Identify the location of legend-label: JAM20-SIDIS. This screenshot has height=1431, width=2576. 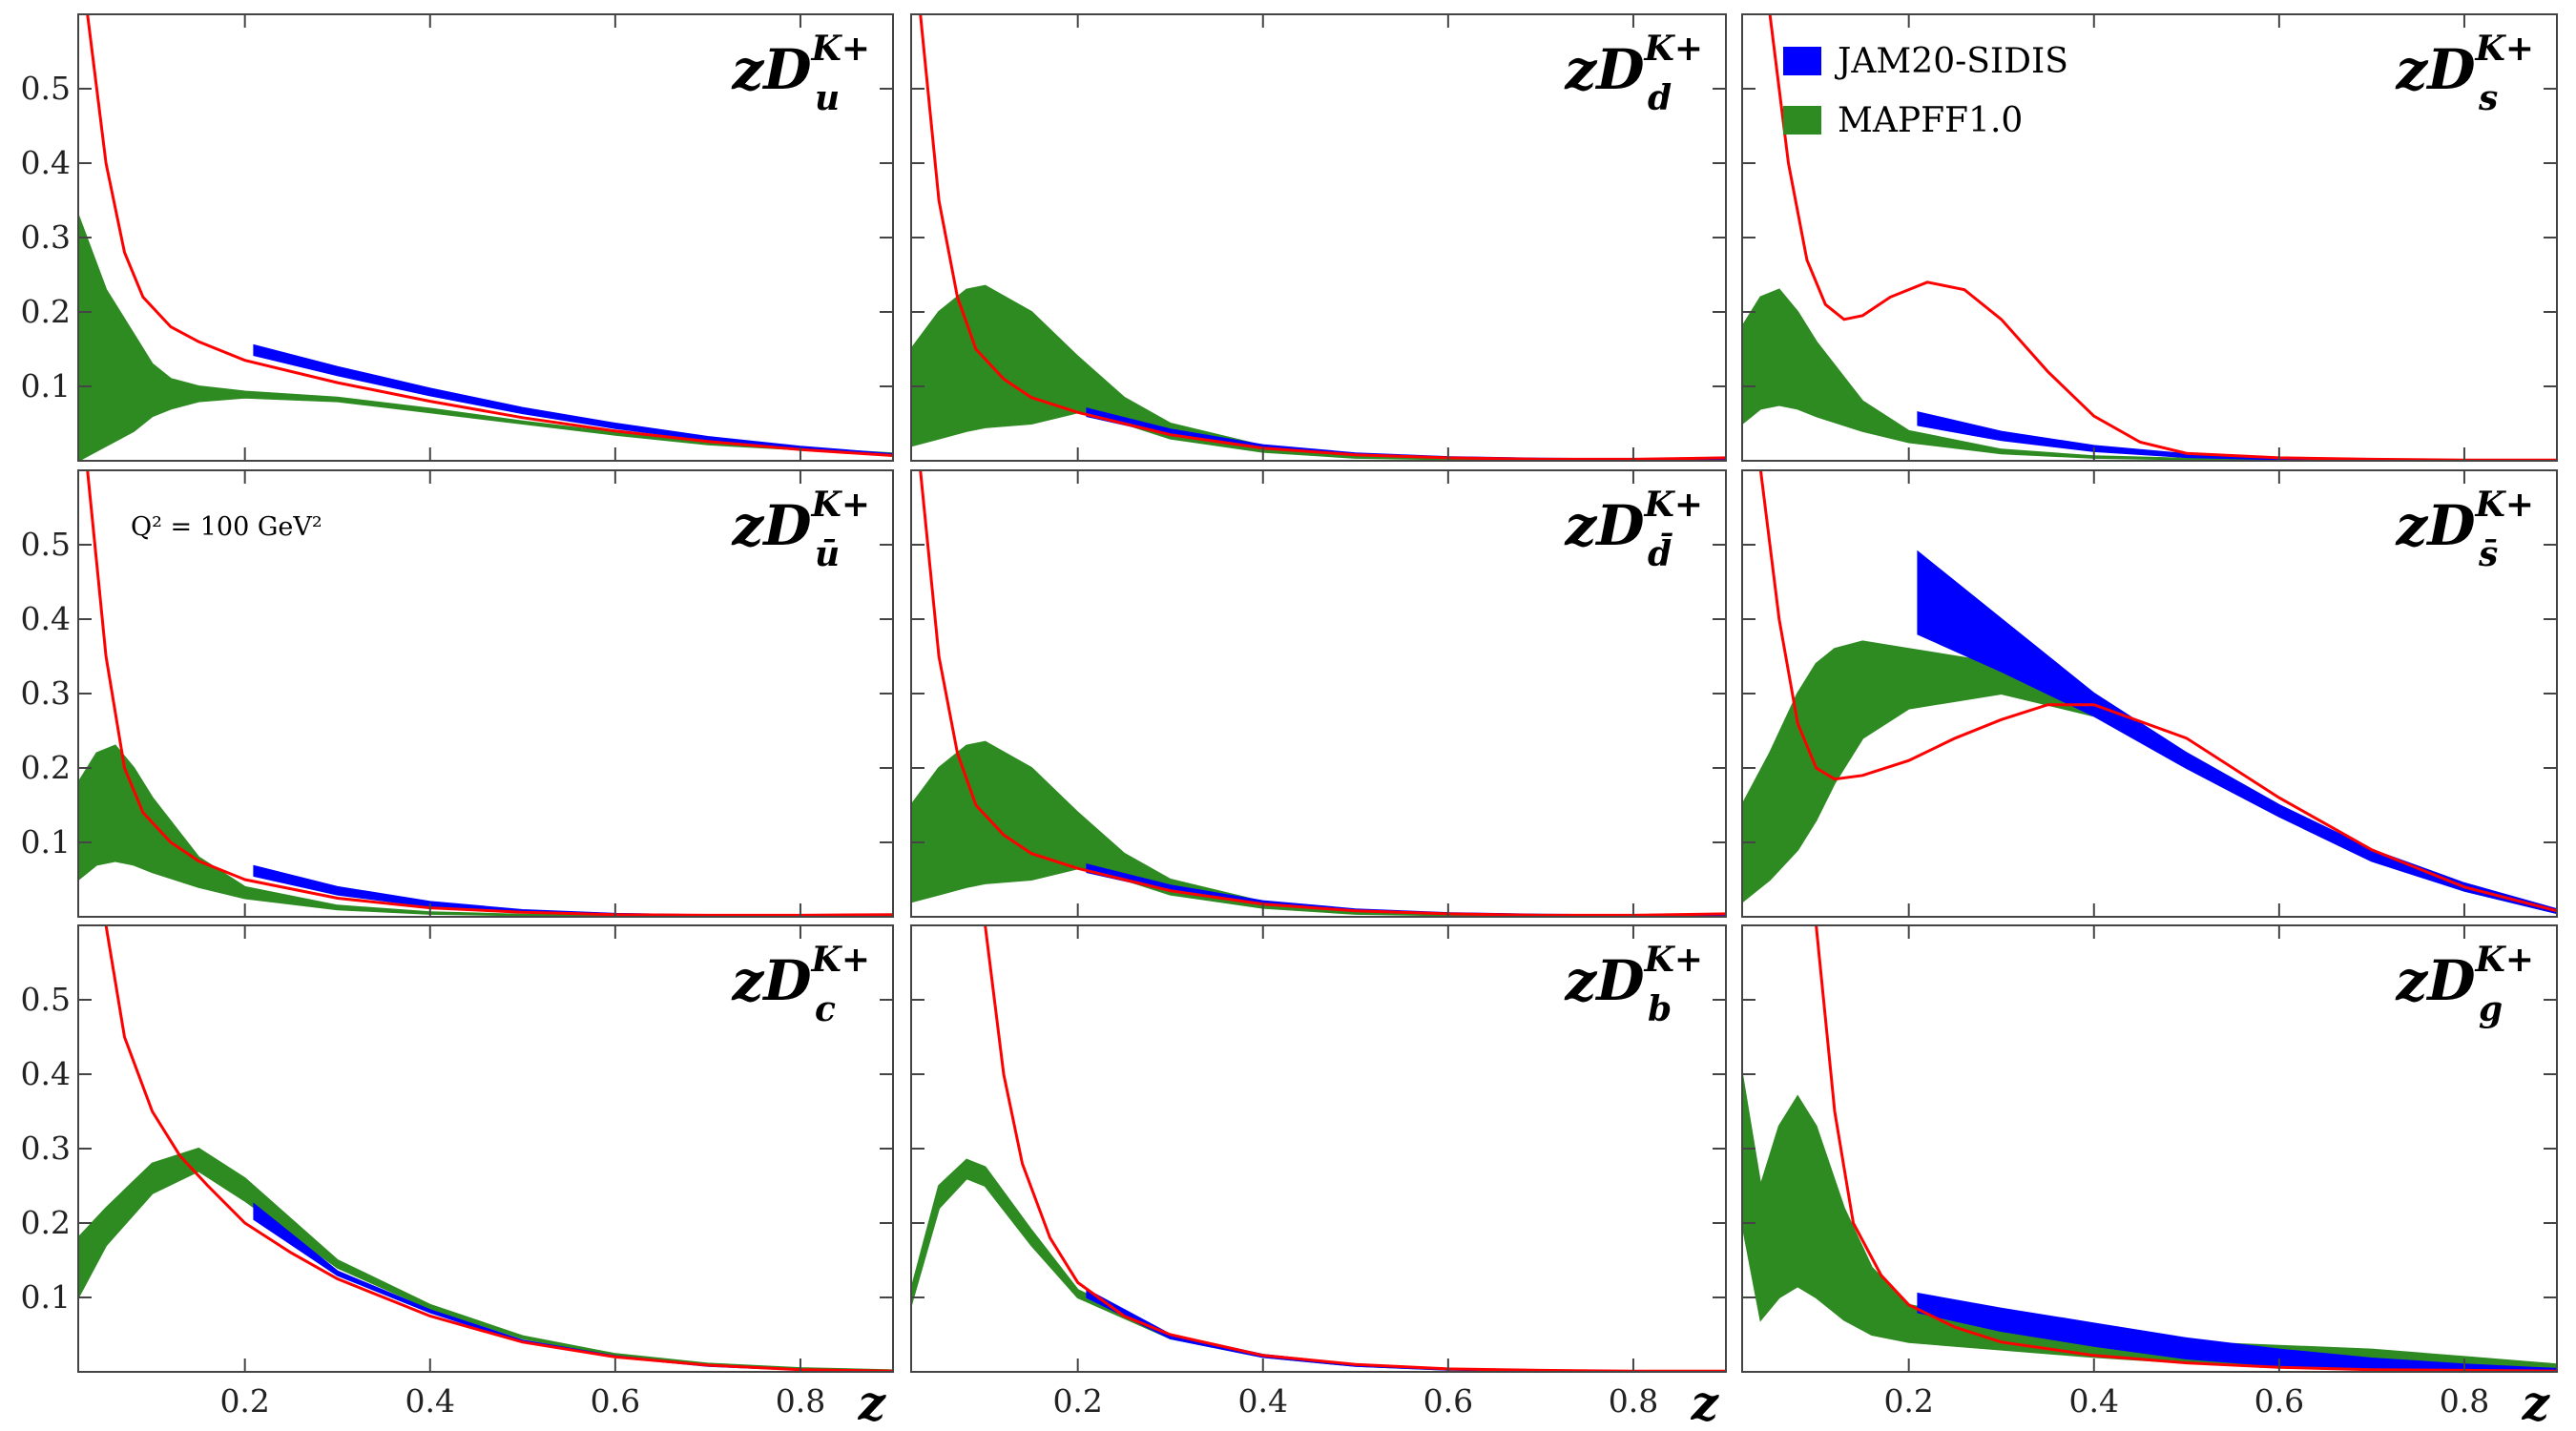
(1951, 61).